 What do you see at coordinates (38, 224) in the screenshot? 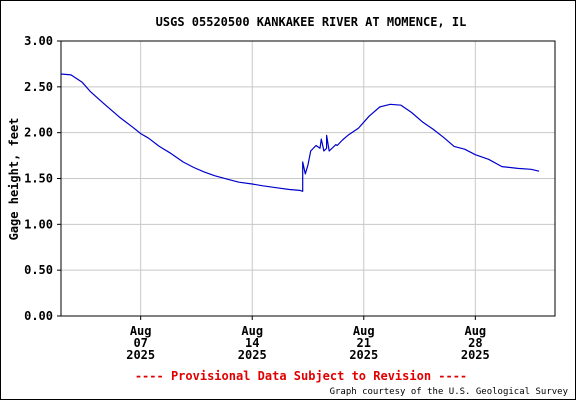
I see `y-tick-label: 1.00` at bounding box center [38, 224].